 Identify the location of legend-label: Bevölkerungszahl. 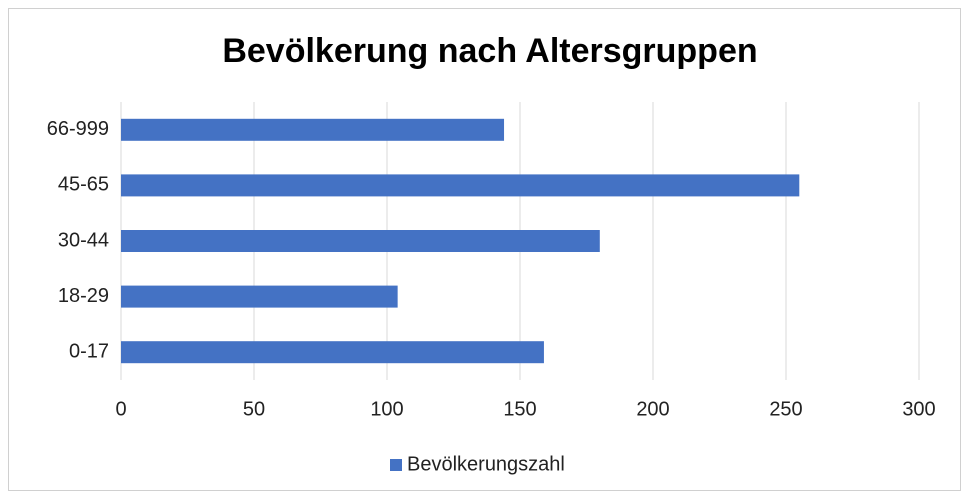
(486, 464).